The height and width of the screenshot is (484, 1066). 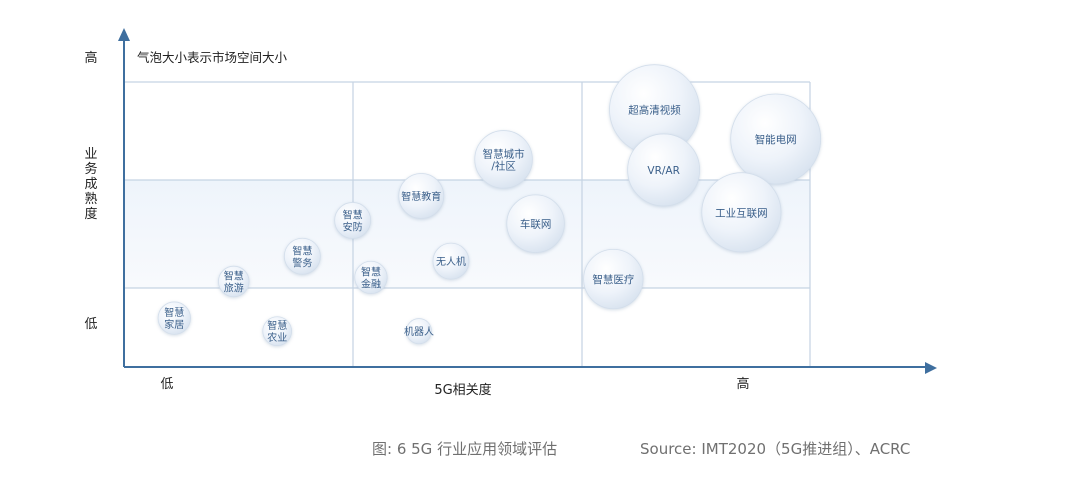 I want to click on bubble-label: 智慧家居, so click(x=174, y=318).